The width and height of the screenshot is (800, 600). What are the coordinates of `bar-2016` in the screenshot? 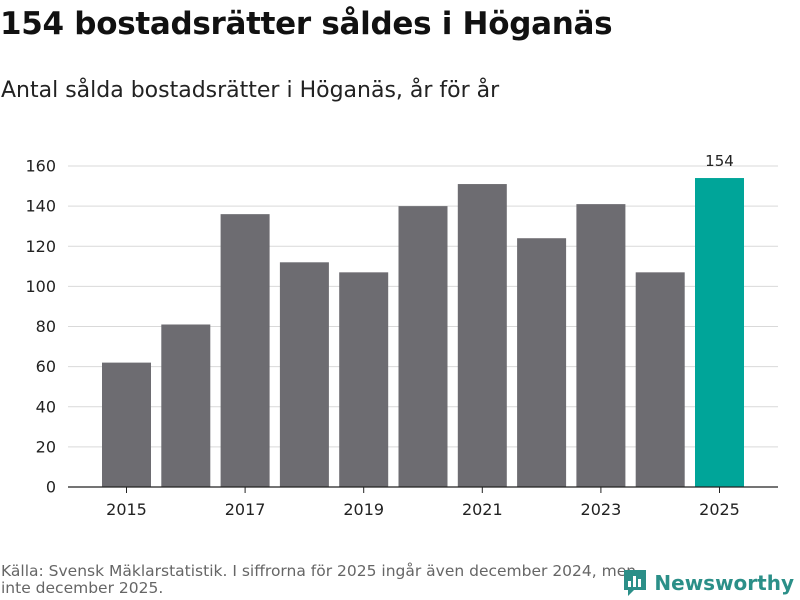 It's located at (186, 405).